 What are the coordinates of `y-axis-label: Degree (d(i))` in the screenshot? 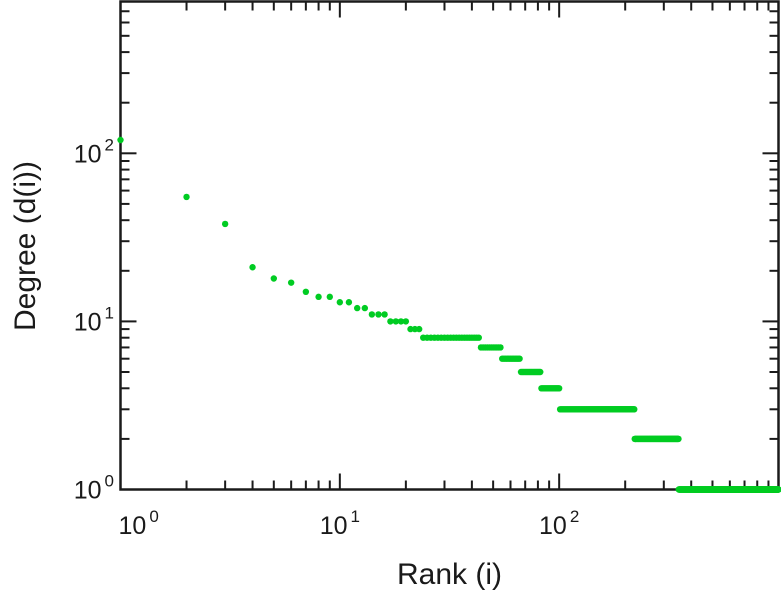 It's located at (25, 246).